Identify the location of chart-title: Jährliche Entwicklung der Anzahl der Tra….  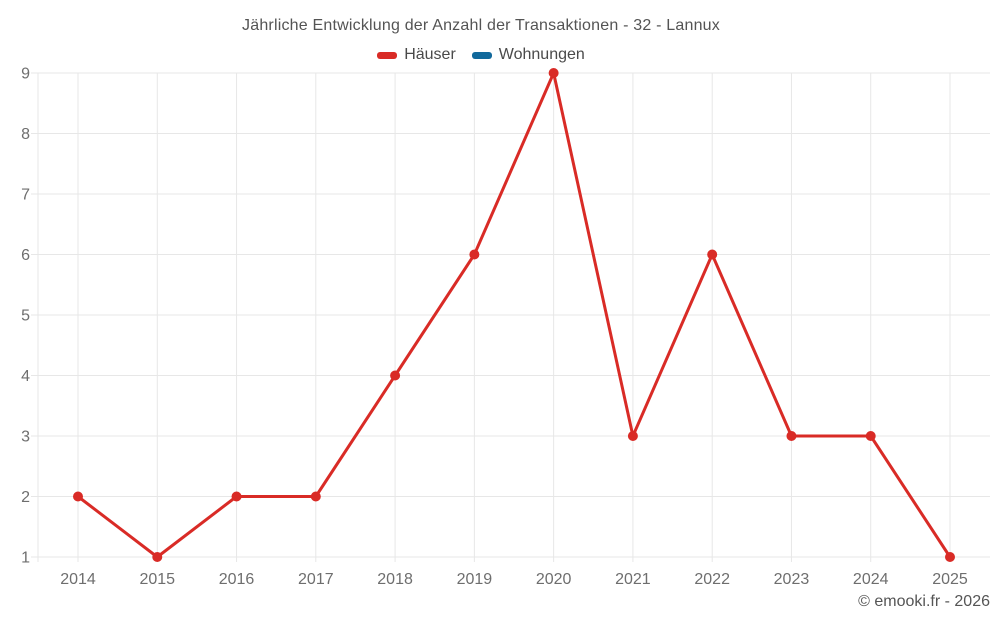
(481, 25).